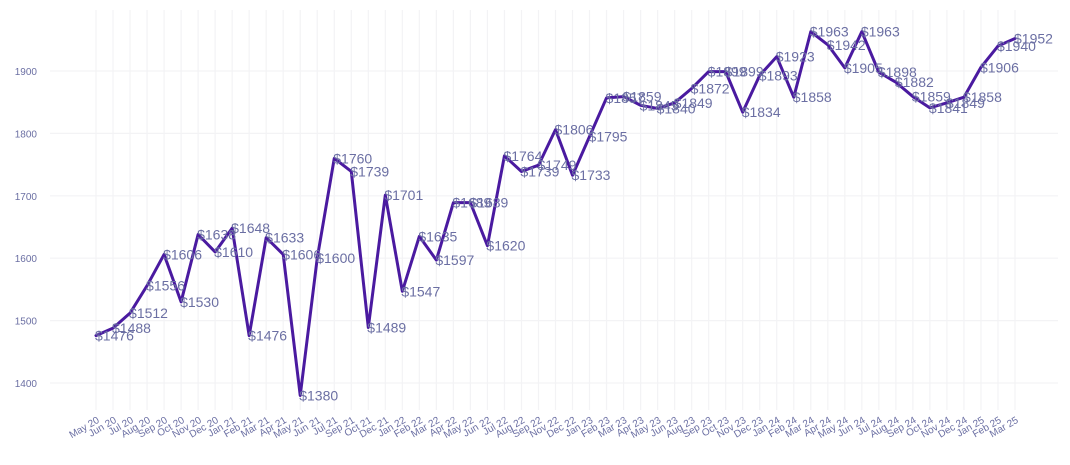 The height and width of the screenshot is (465, 1070). I want to click on data-label: $1530, so click(199, 302).